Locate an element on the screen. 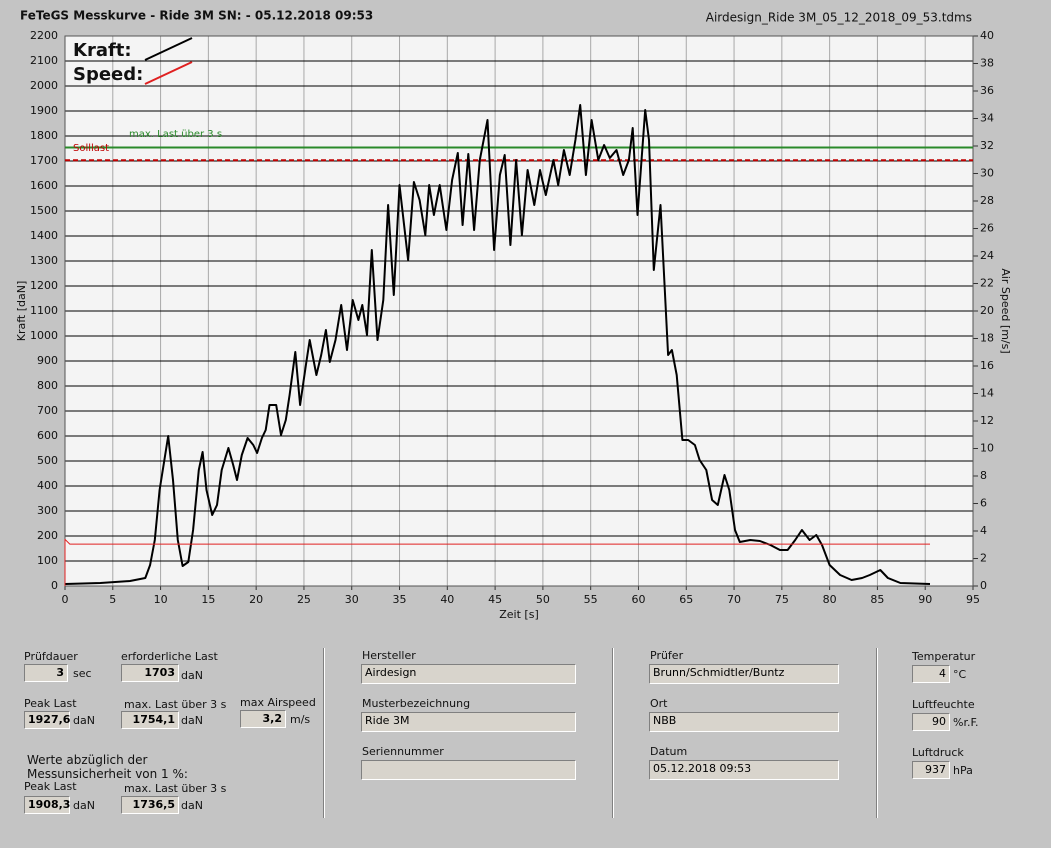 This screenshot has width=1051, height=848. field-value: Brunn/Schmidtler/Buntz is located at coordinates (744, 674).